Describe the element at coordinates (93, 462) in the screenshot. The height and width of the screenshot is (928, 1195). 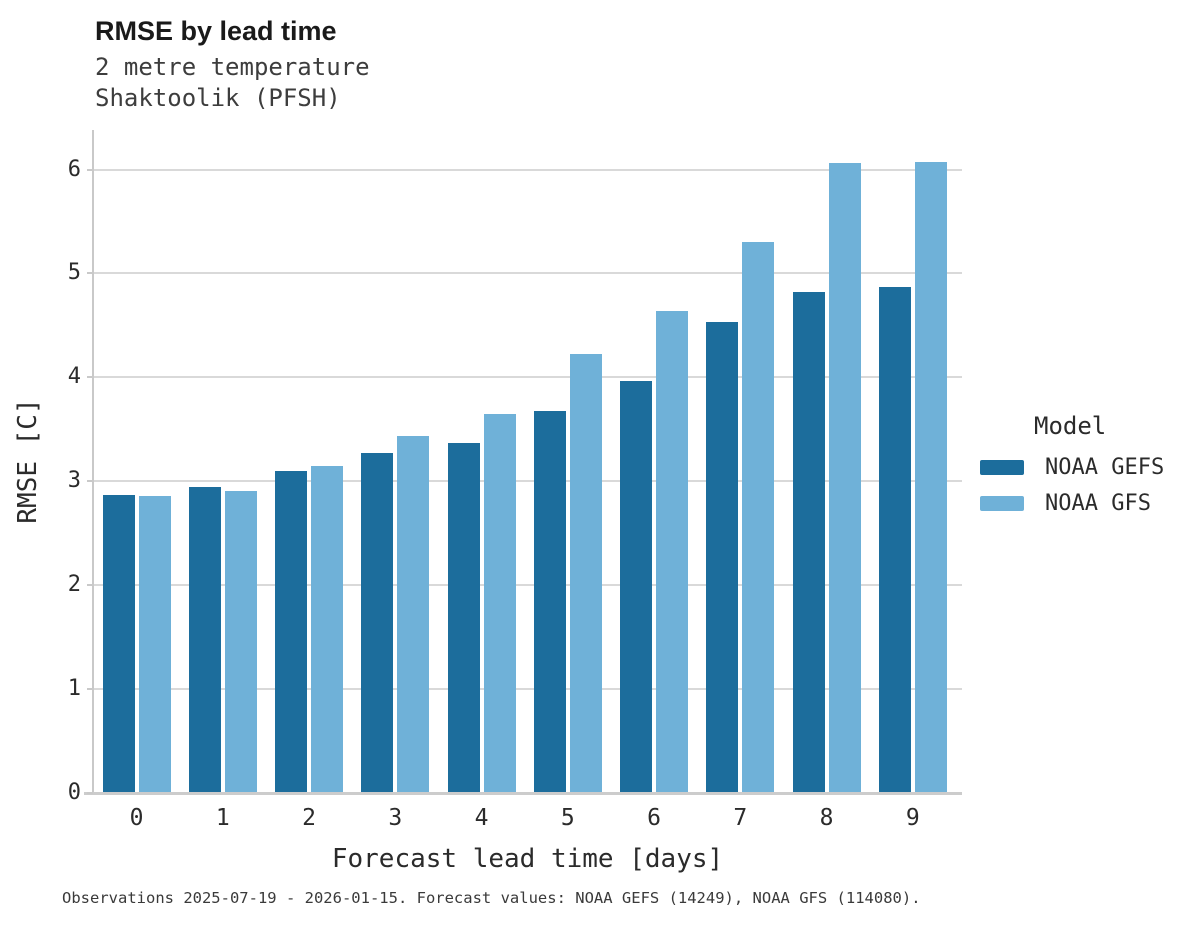
I see `y-axis-line` at that location.